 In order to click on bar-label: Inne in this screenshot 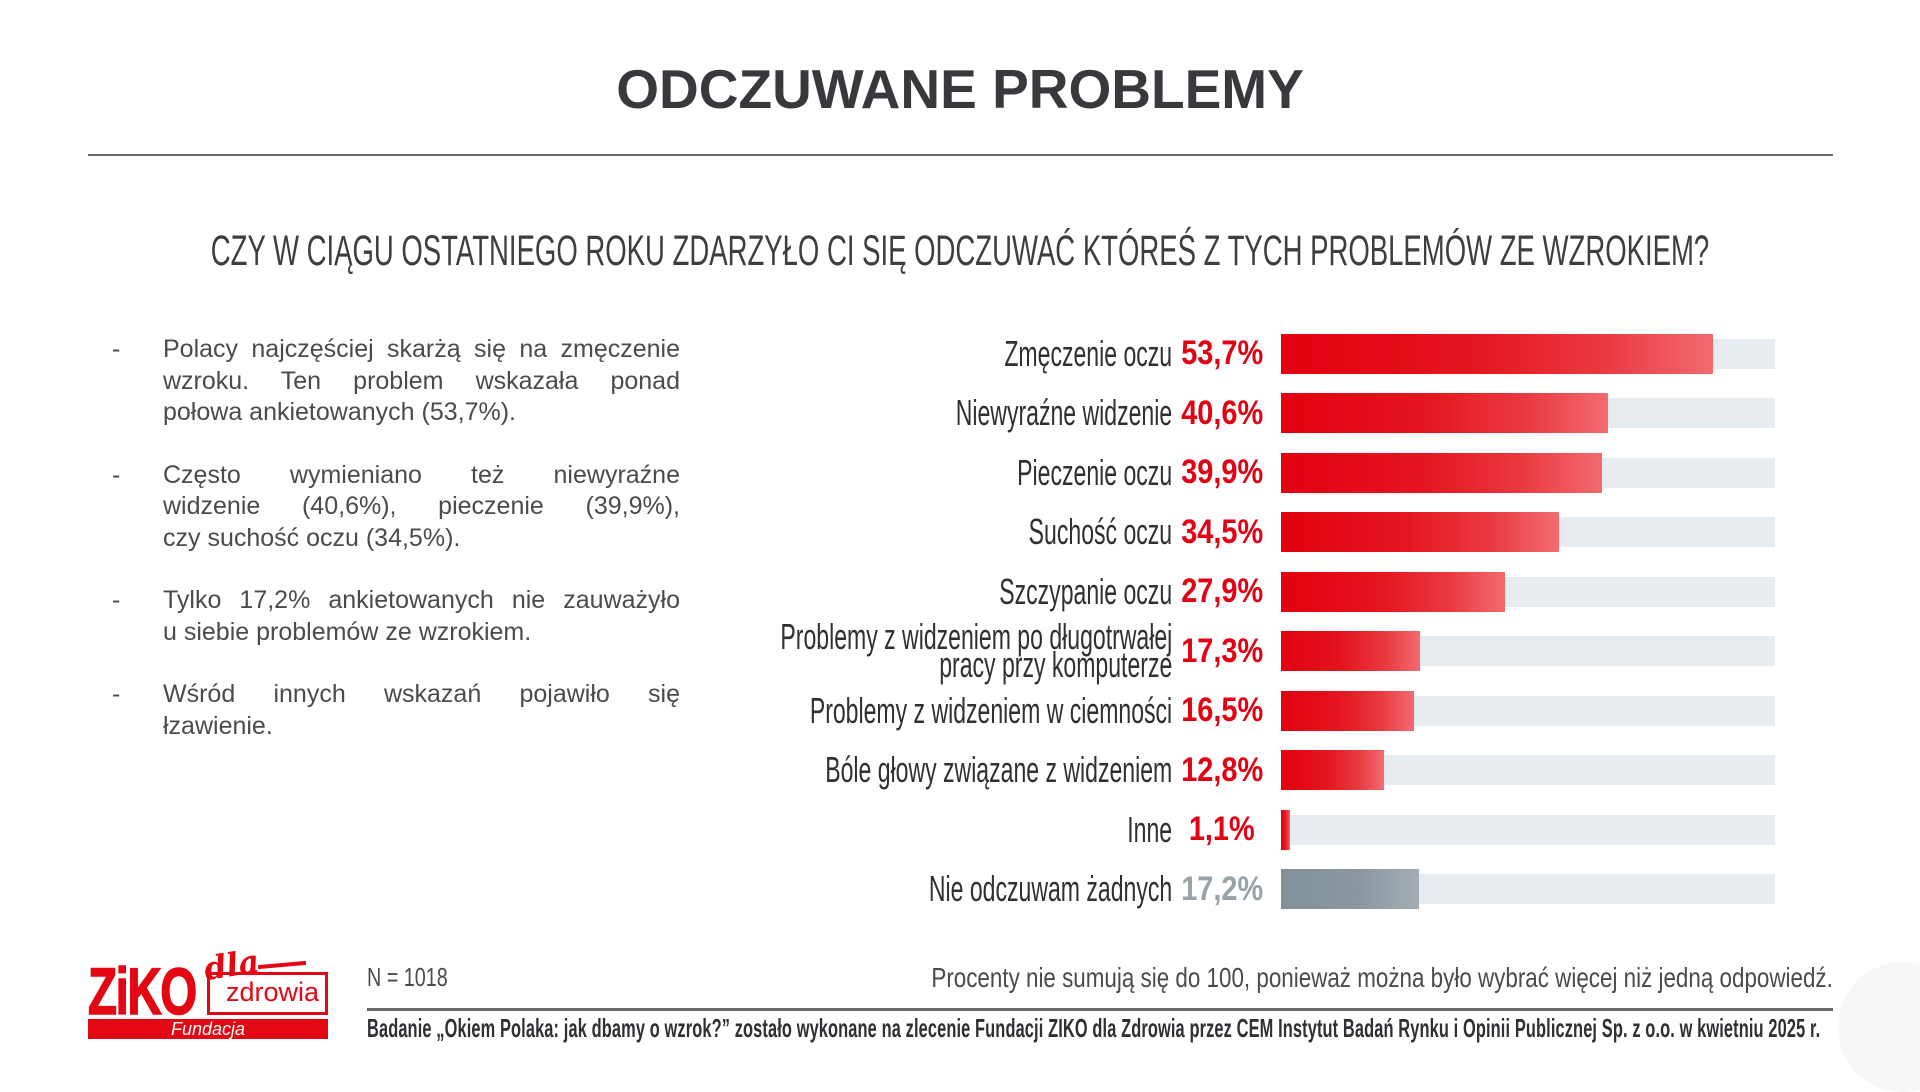, I will do `click(1149, 829)`.